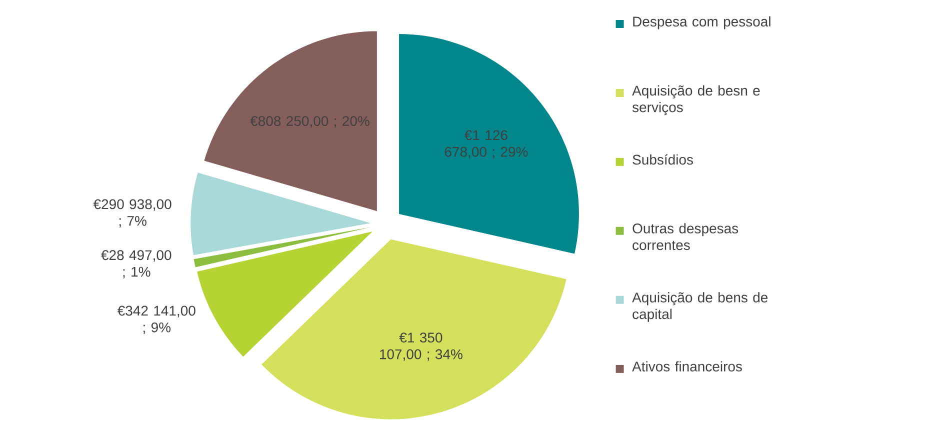 The width and height of the screenshot is (933, 444). What do you see at coordinates (701, 23) in the screenshot?
I see `legend-label: Despesa com pessoal` at bounding box center [701, 23].